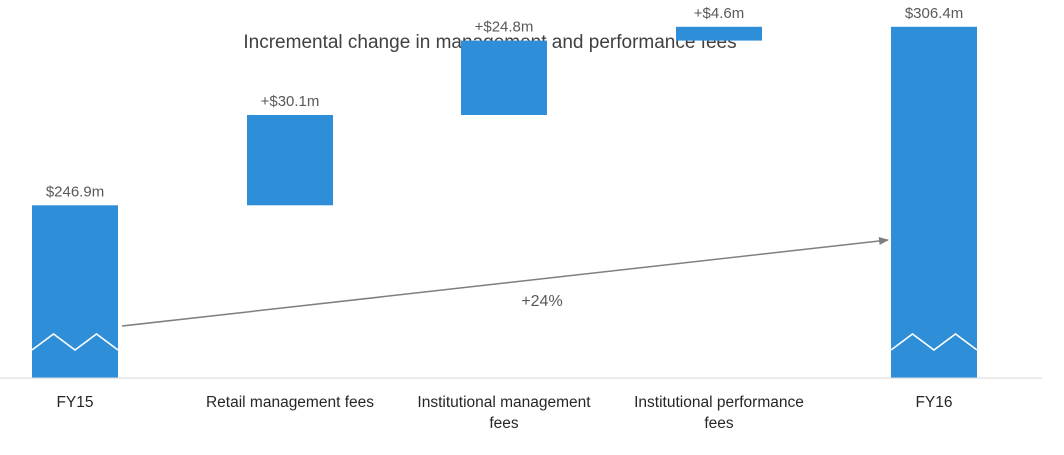 The width and height of the screenshot is (1064, 455). Describe the element at coordinates (74, 402) in the screenshot. I see `x-tick-label-0: FY15` at that location.